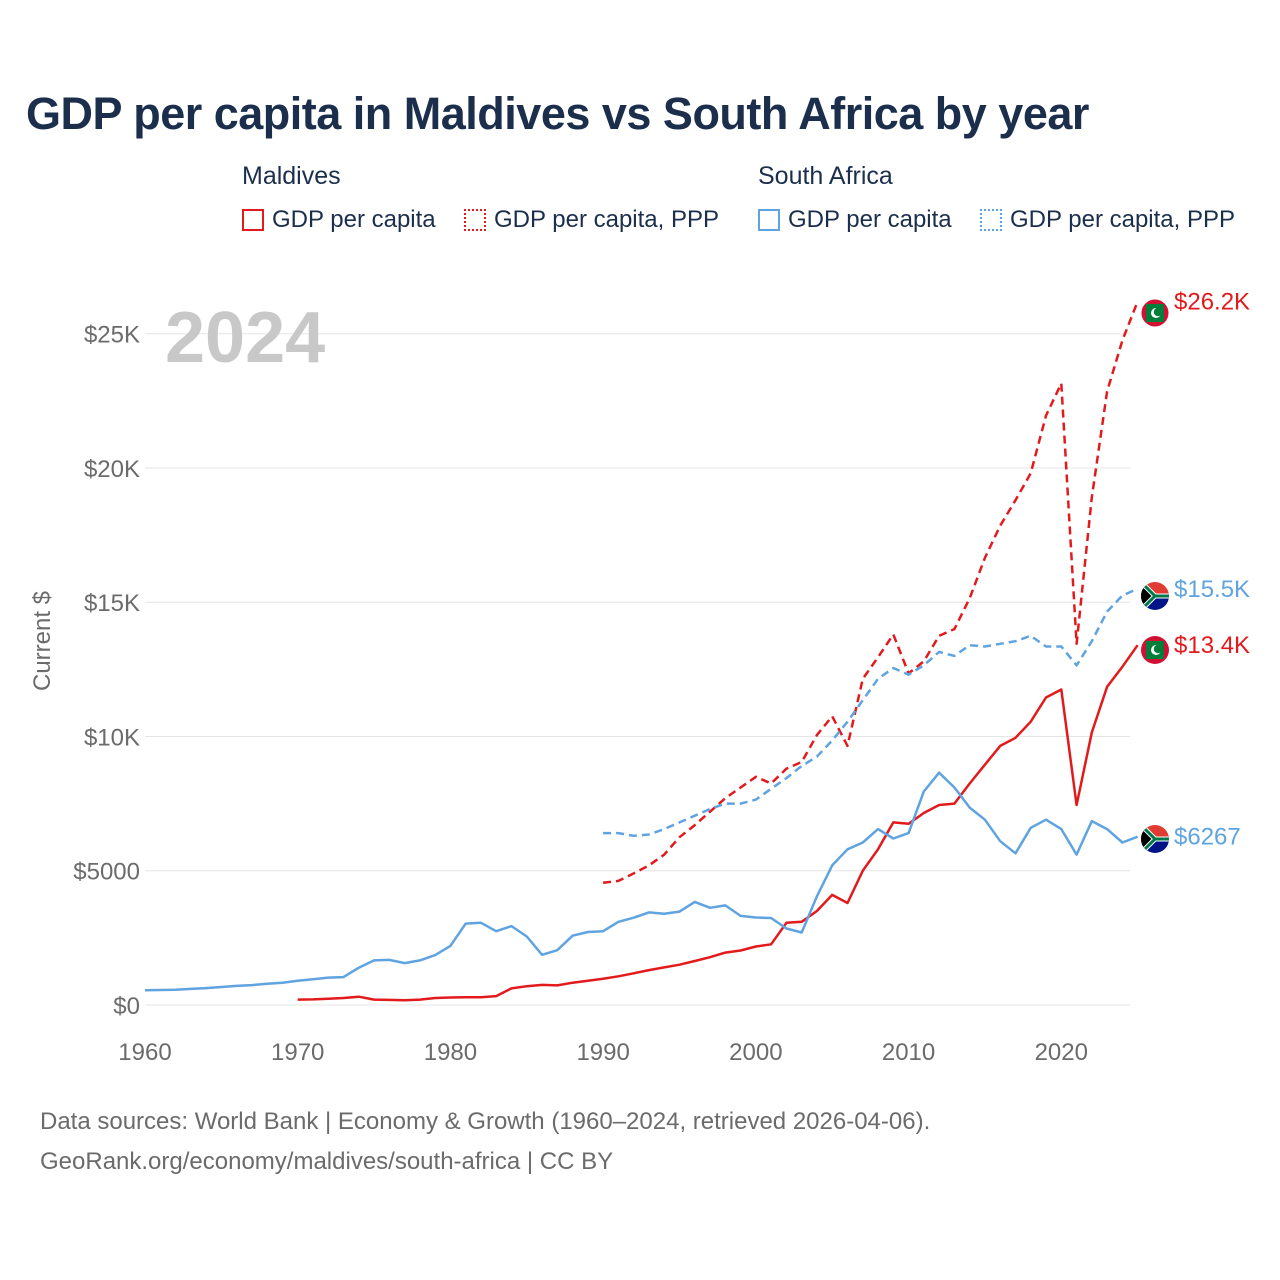 This screenshot has height=1280, width=1280. Describe the element at coordinates (42, 641) in the screenshot. I see `y-axis-label: Current $` at that location.